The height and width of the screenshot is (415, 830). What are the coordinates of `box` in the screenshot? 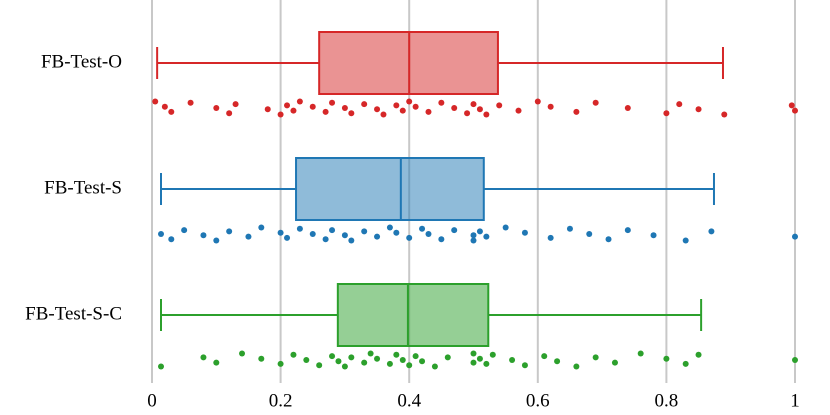 It's located at (390, 189).